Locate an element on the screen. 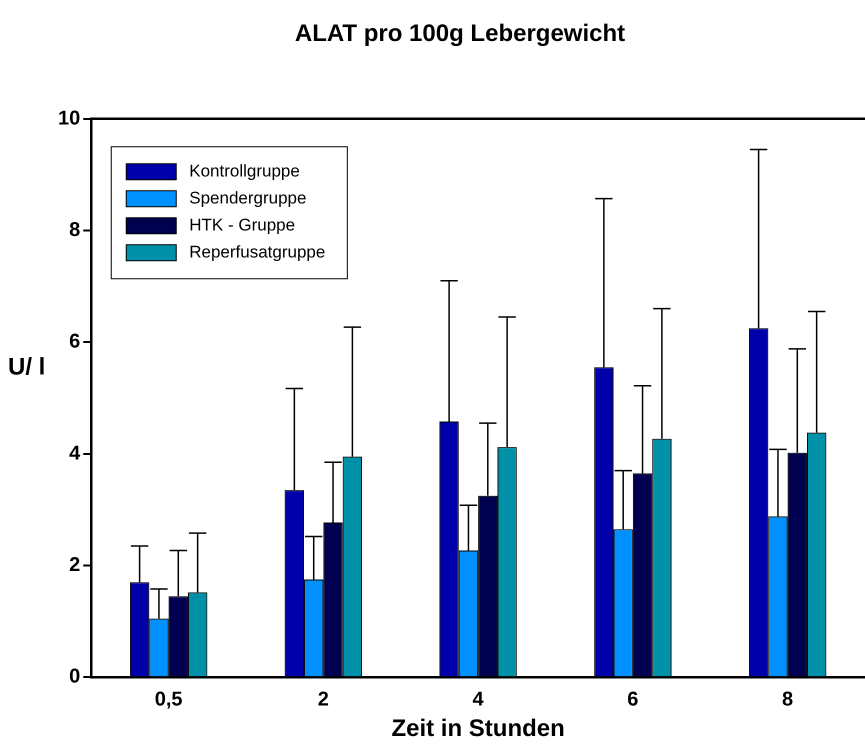  x-tick-label: 8 is located at coordinates (788, 699).